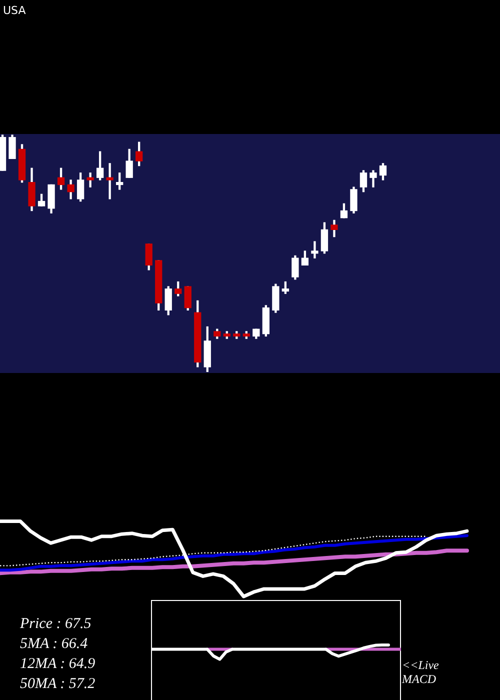 This screenshot has height=700, width=500. What do you see at coordinates (56, 624) in the screenshot?
I see `text: Price : 67.5` at bounding box center [56, 624].